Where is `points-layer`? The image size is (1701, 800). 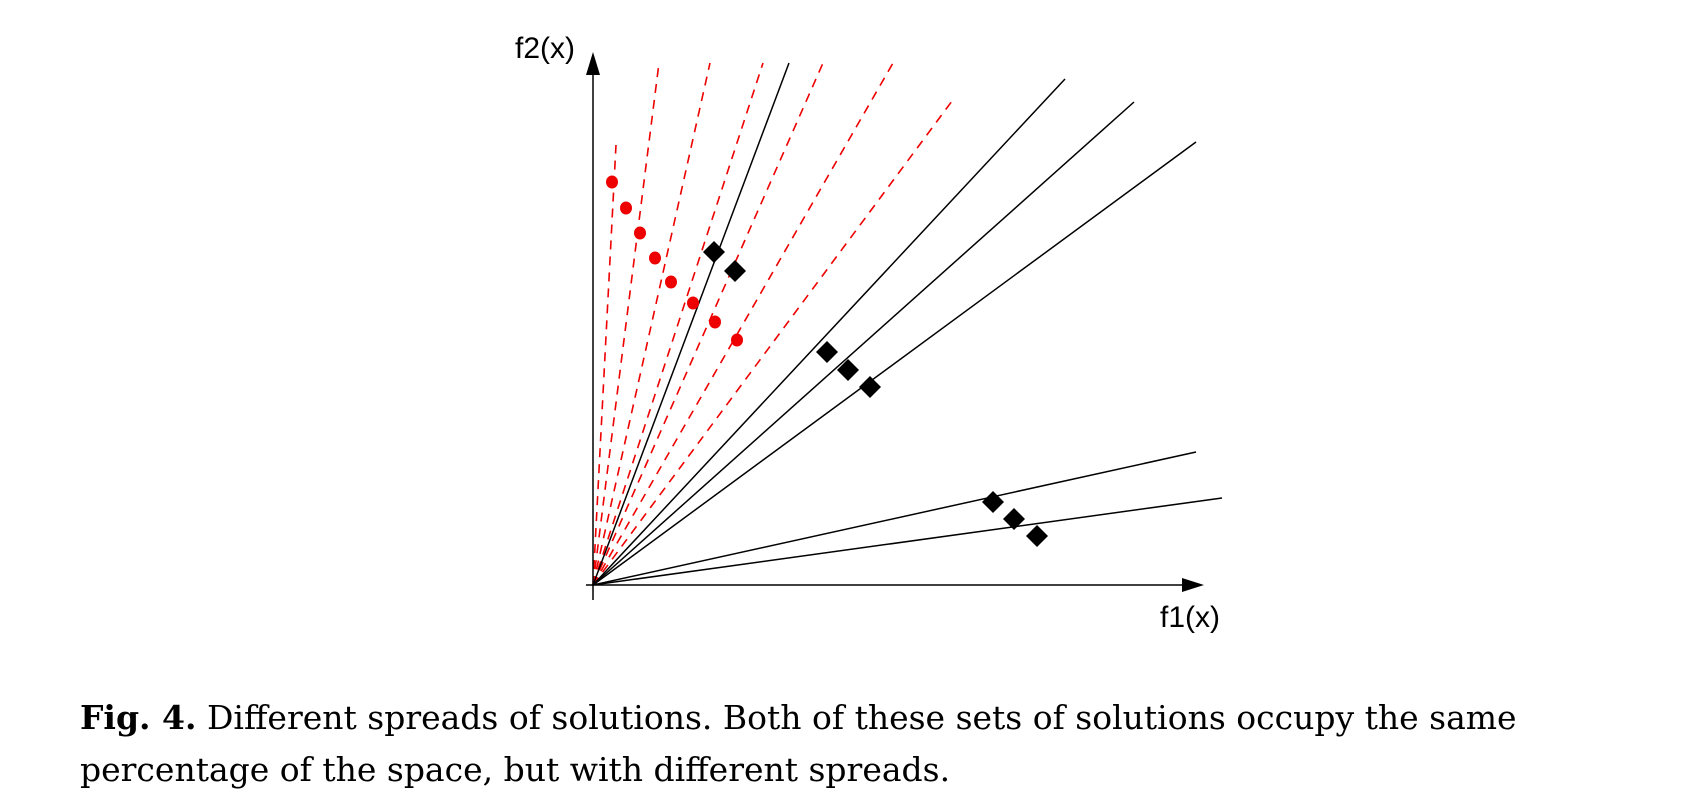
points-layer is located at coordinates (827, 361).